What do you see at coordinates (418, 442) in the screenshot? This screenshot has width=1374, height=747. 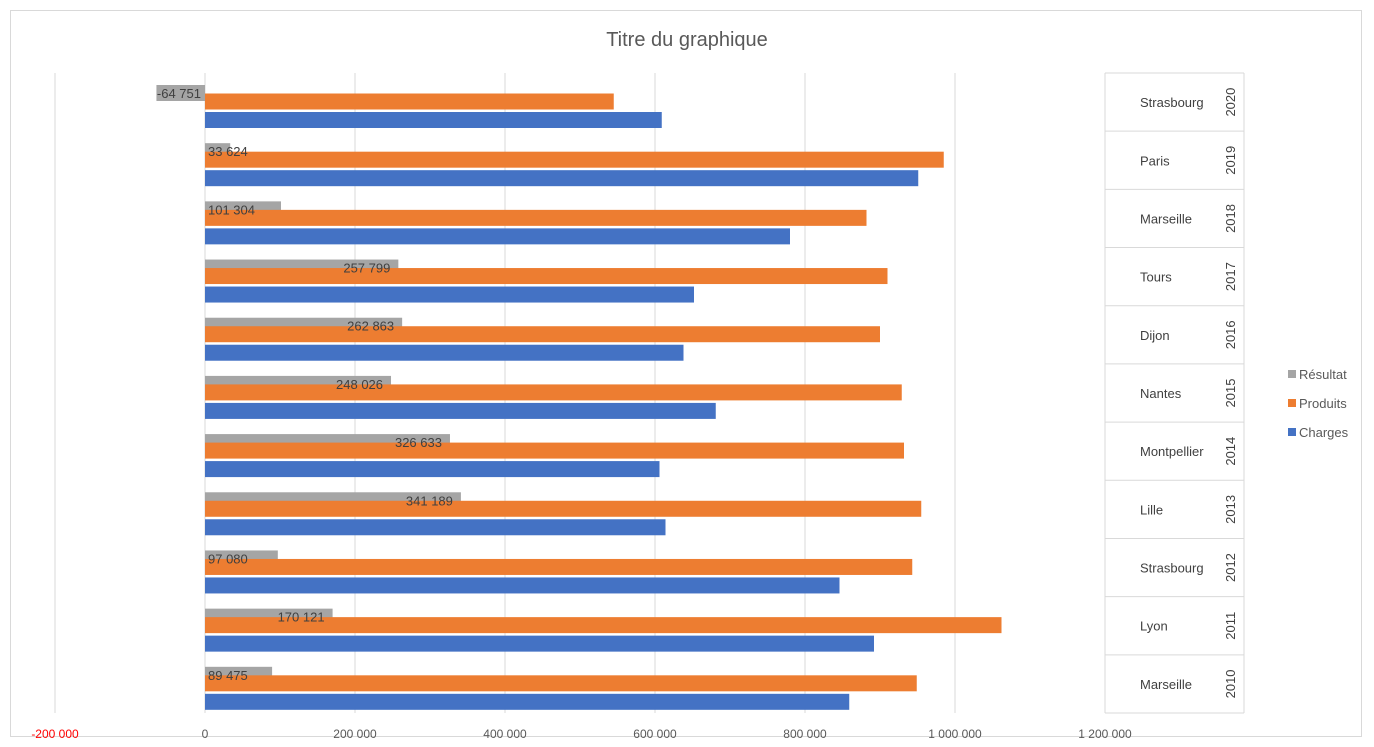 I see `data-label: 326 633` at bounding box center [418, 442].